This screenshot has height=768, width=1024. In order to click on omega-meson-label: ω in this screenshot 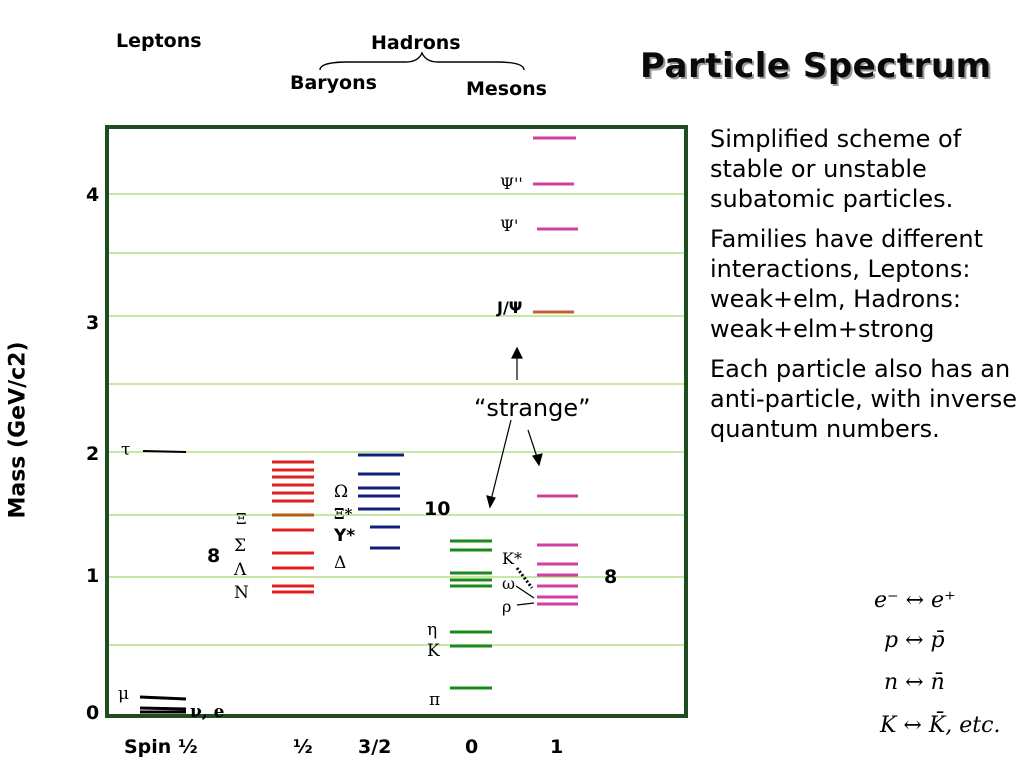, I will do `click(509, 583)`.